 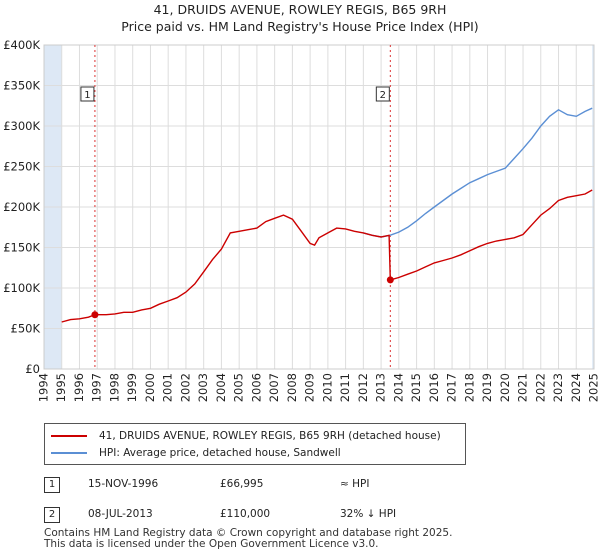 I want to click on hpi-line, so click(x=478, y=172).